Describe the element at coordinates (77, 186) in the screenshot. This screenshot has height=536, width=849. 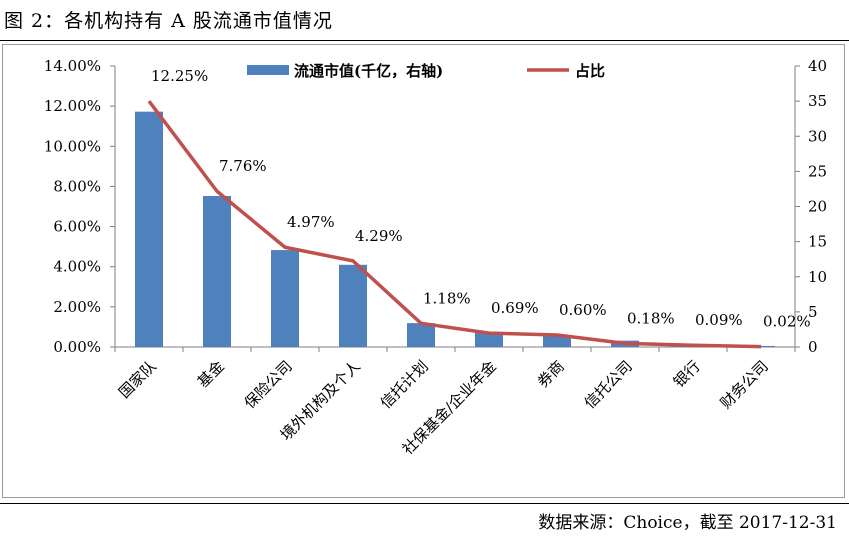
I see `y-left-tick-label: 8.00%` at that location.